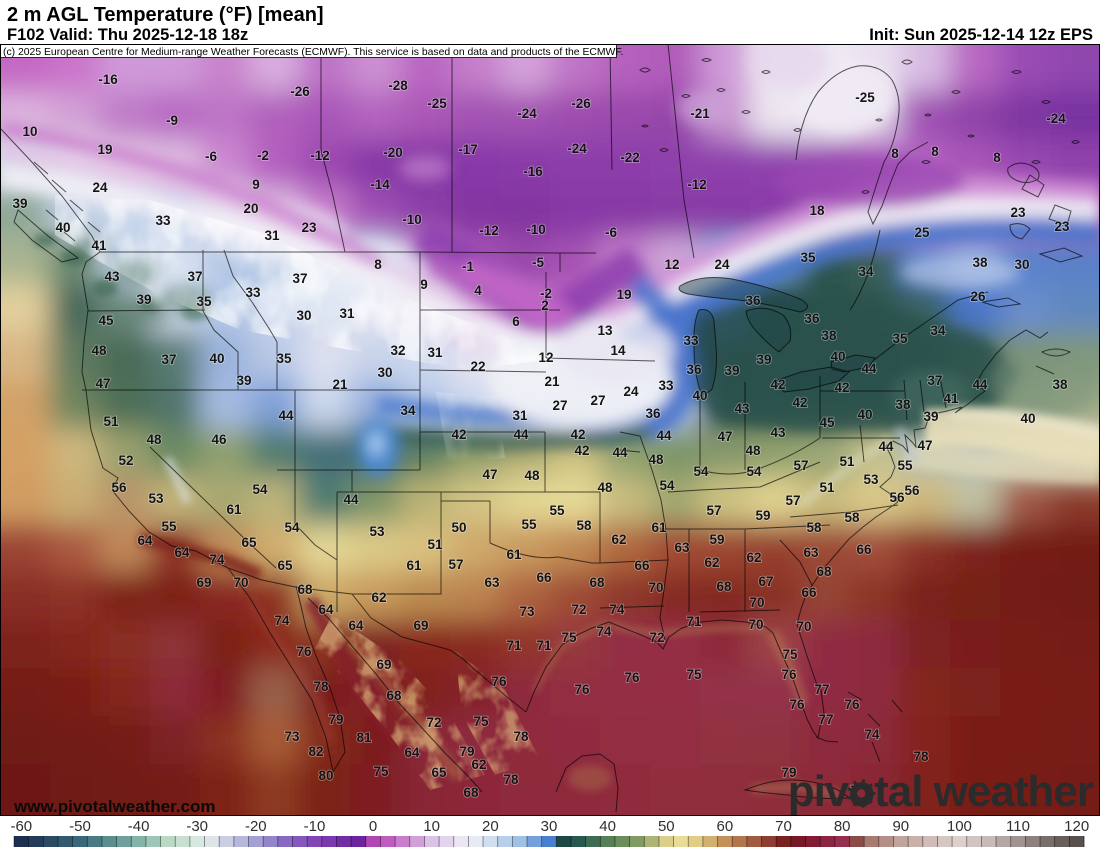 Image resolution: width=1100 pixels, height=850 pixels. I want to click on svg-text: 26, so click(978, 296).